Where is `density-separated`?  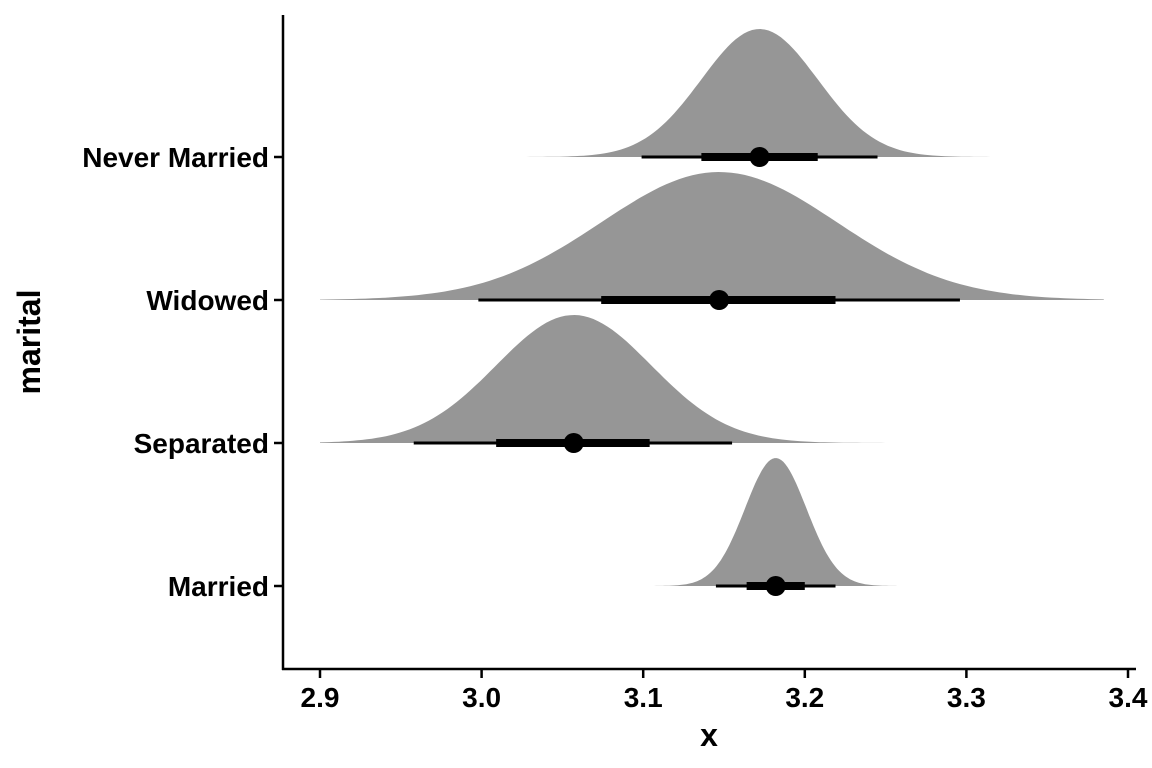 density-separated is located at coordinates (603, 379).